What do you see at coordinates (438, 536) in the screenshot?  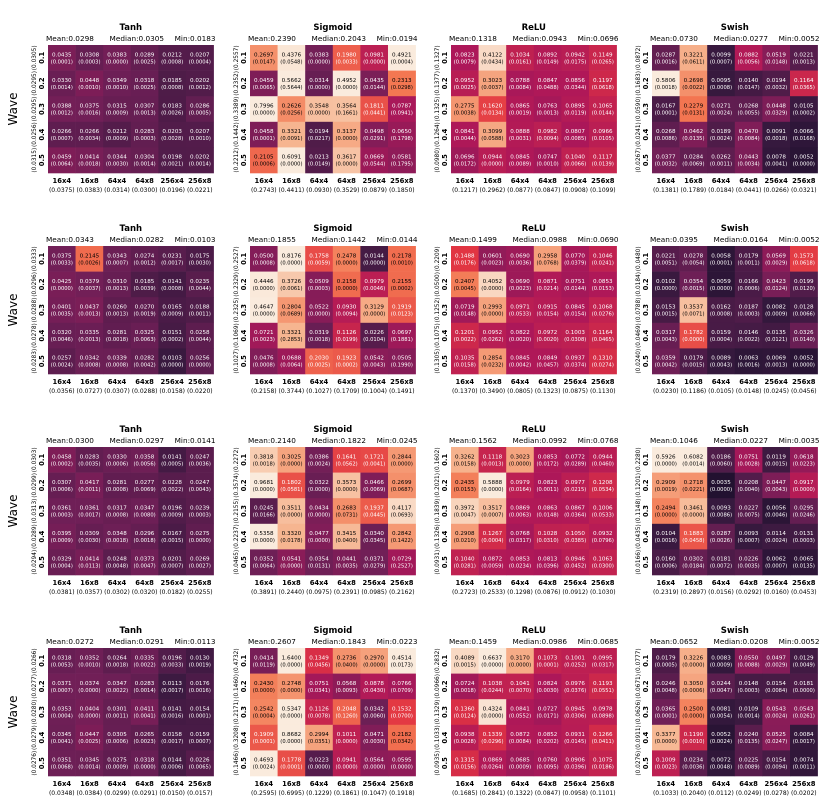 I see `y-tick-mean: (0.1326)` at bounding box center [438, 536].